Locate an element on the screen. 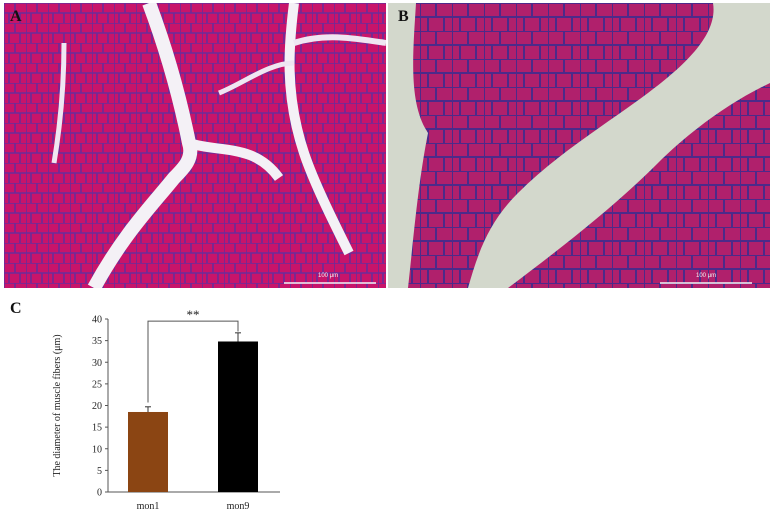  y-tick-label: 35 is located at coordinates (97, 341).